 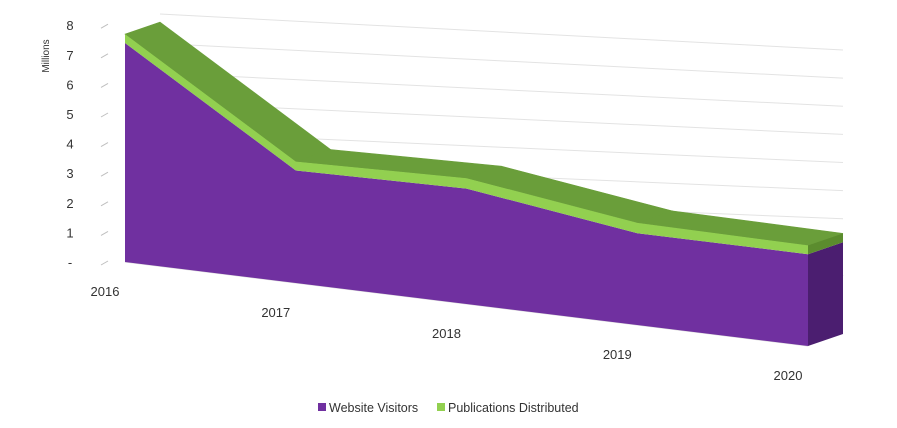 I want to click on x-tick-label: 2017, so click(x=275, y=312).